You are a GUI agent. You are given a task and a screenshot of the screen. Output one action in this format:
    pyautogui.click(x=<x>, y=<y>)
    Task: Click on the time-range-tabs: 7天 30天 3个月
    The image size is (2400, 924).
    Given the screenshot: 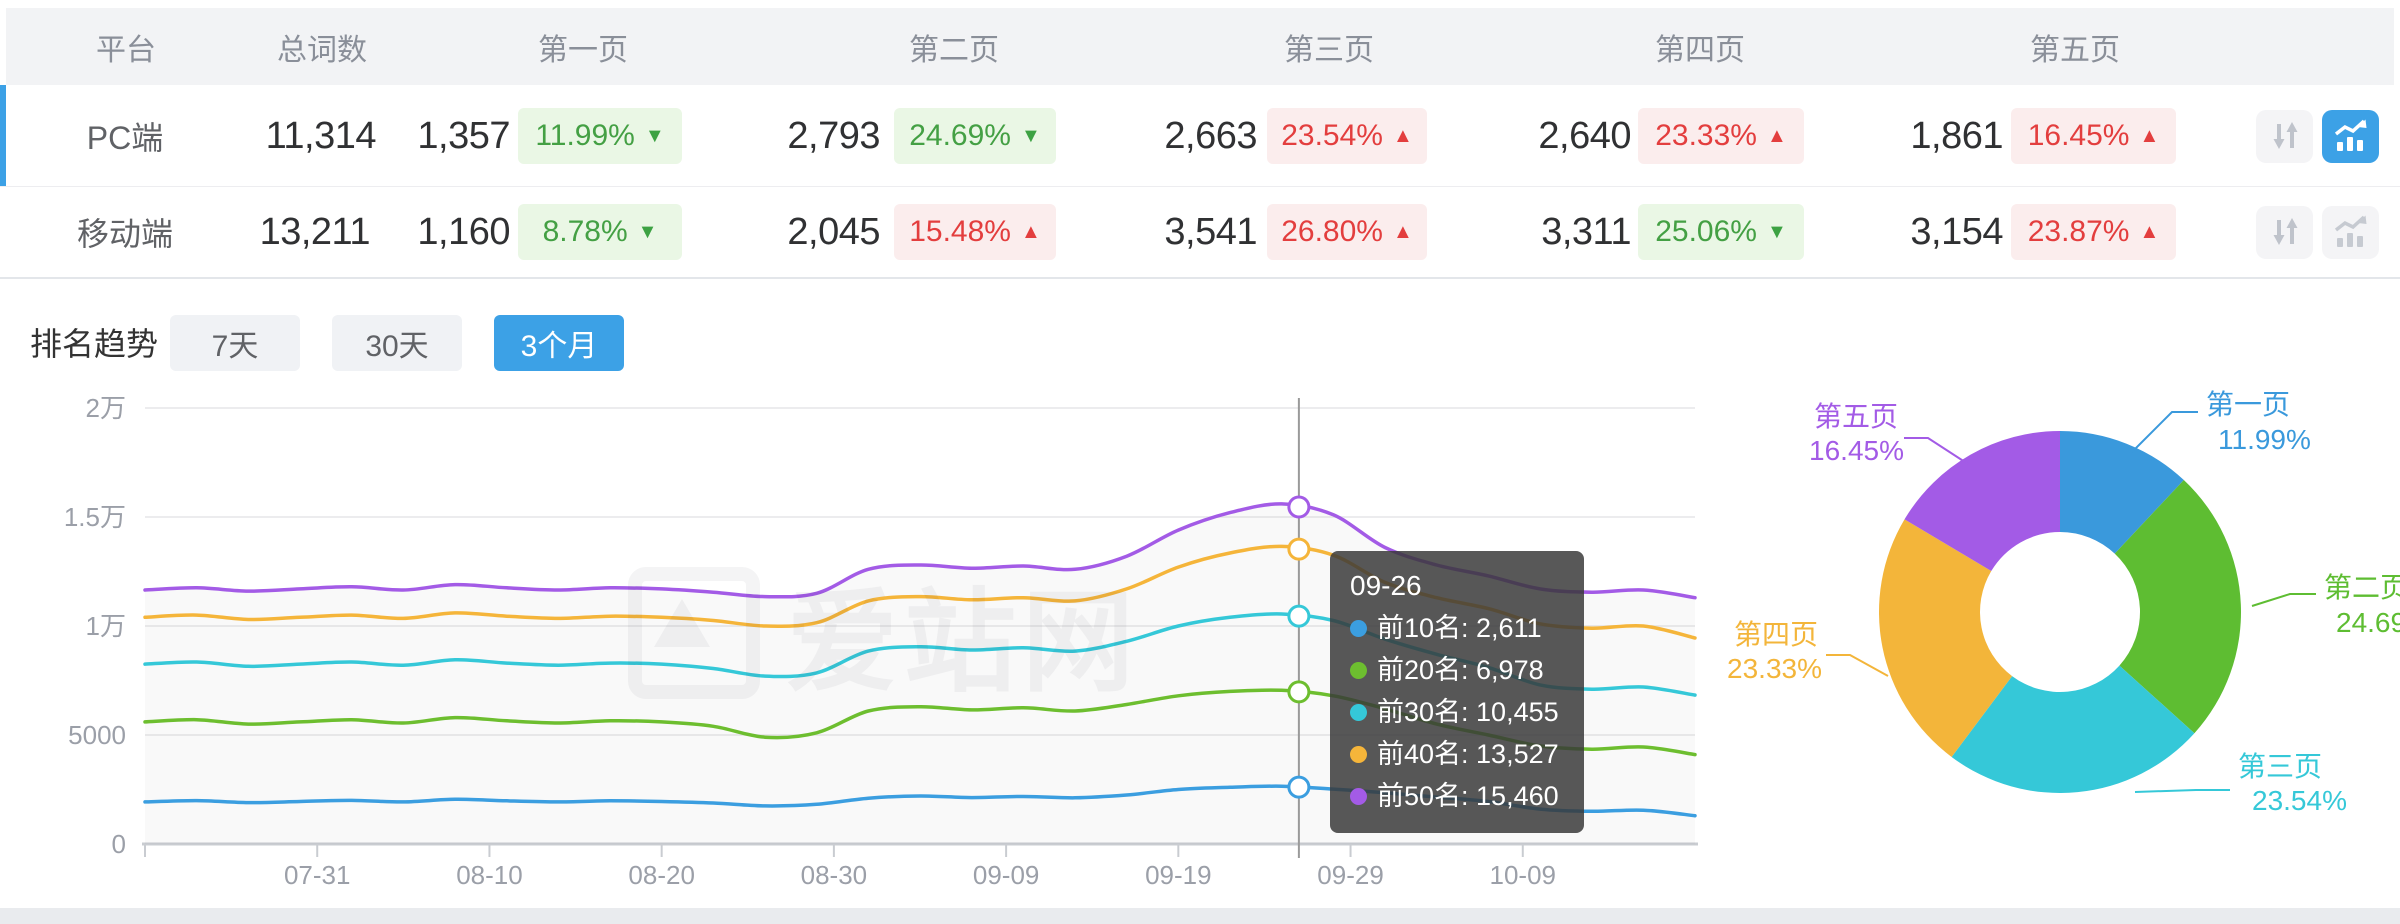 What is the action you would take?
    pyautogui.click(x=397, y=343)
    